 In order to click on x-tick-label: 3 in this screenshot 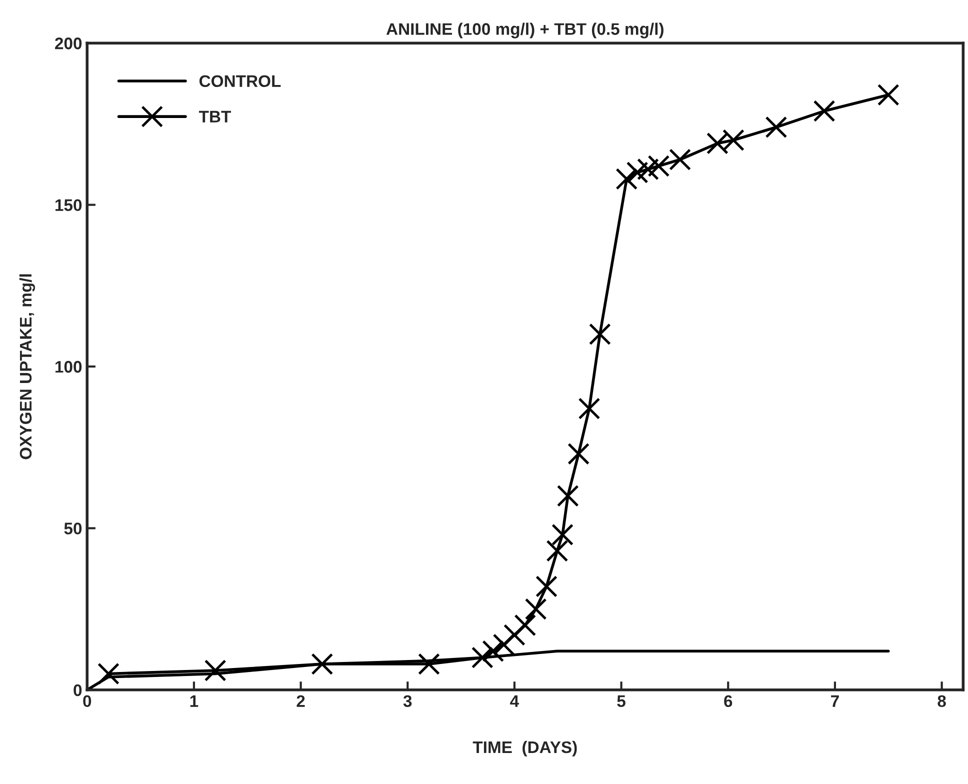, I will do `click(407, 701)`.